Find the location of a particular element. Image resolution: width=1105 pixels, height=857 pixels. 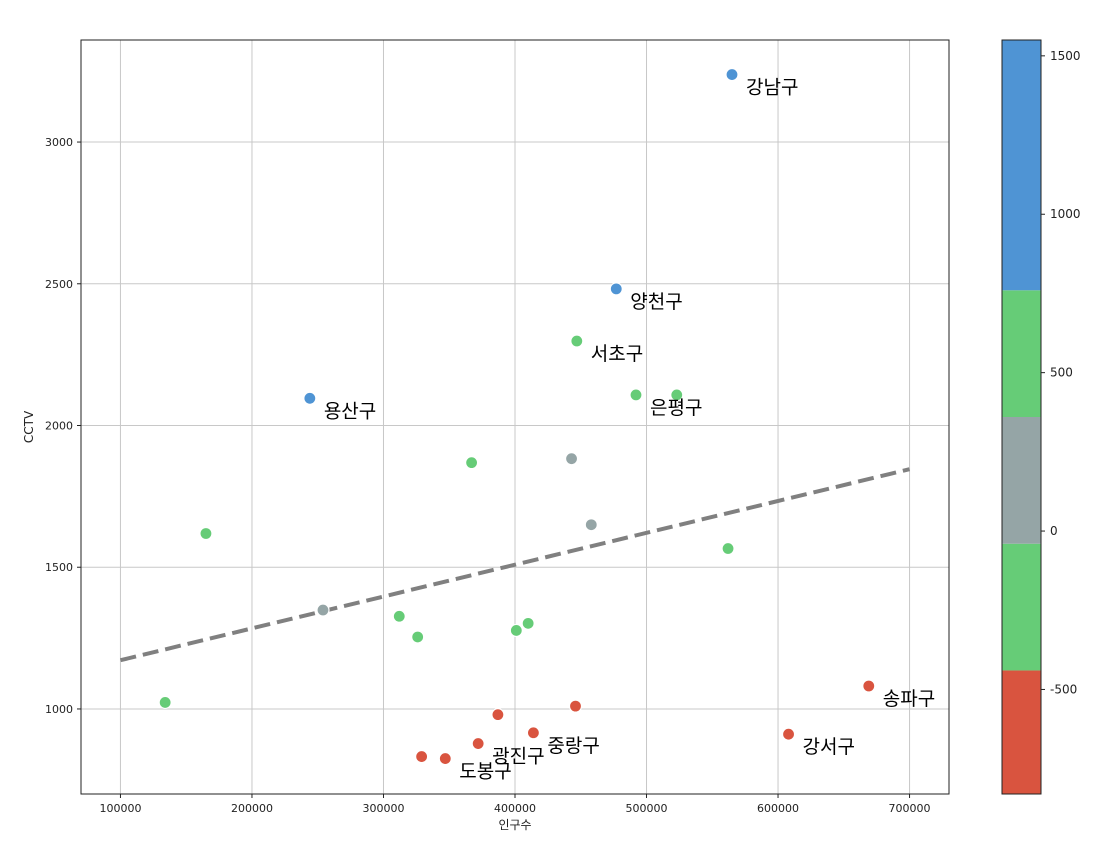

x-tick-label: 500000 is located at coordinates (647, 808).